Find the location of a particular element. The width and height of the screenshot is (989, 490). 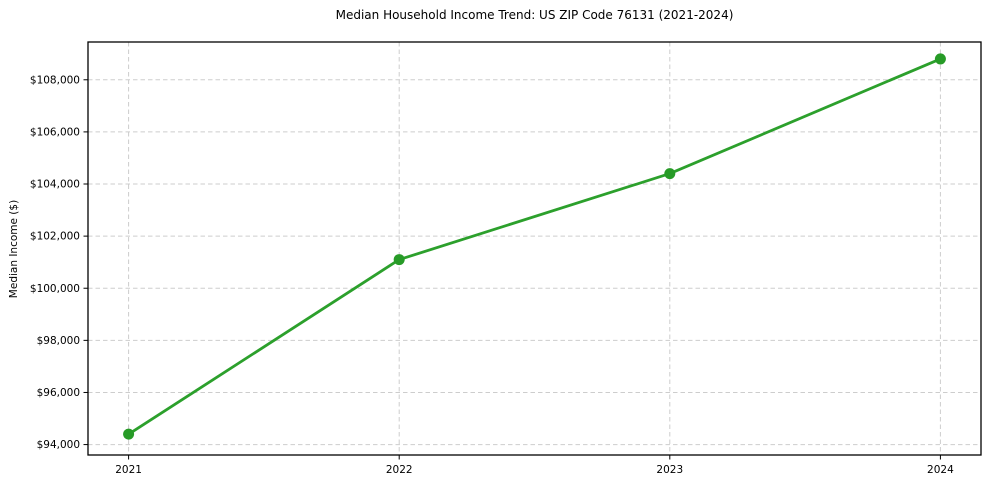

y-tick-label: $98,000 is located at coordinates (58, 341).